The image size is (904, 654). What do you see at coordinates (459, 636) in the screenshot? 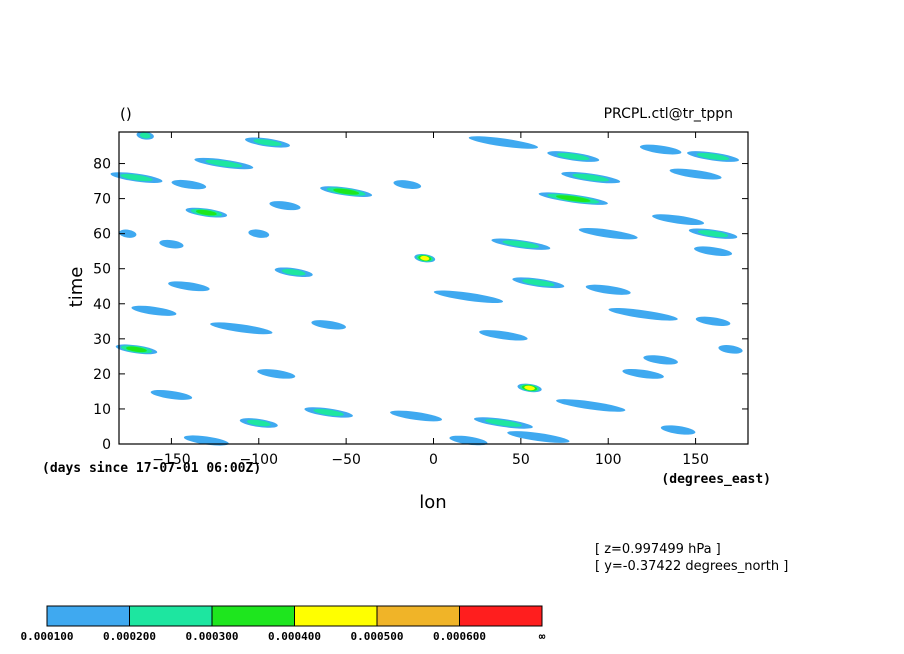
I see `colorbar-label: 0.000600` at bounding box center [459, 636].